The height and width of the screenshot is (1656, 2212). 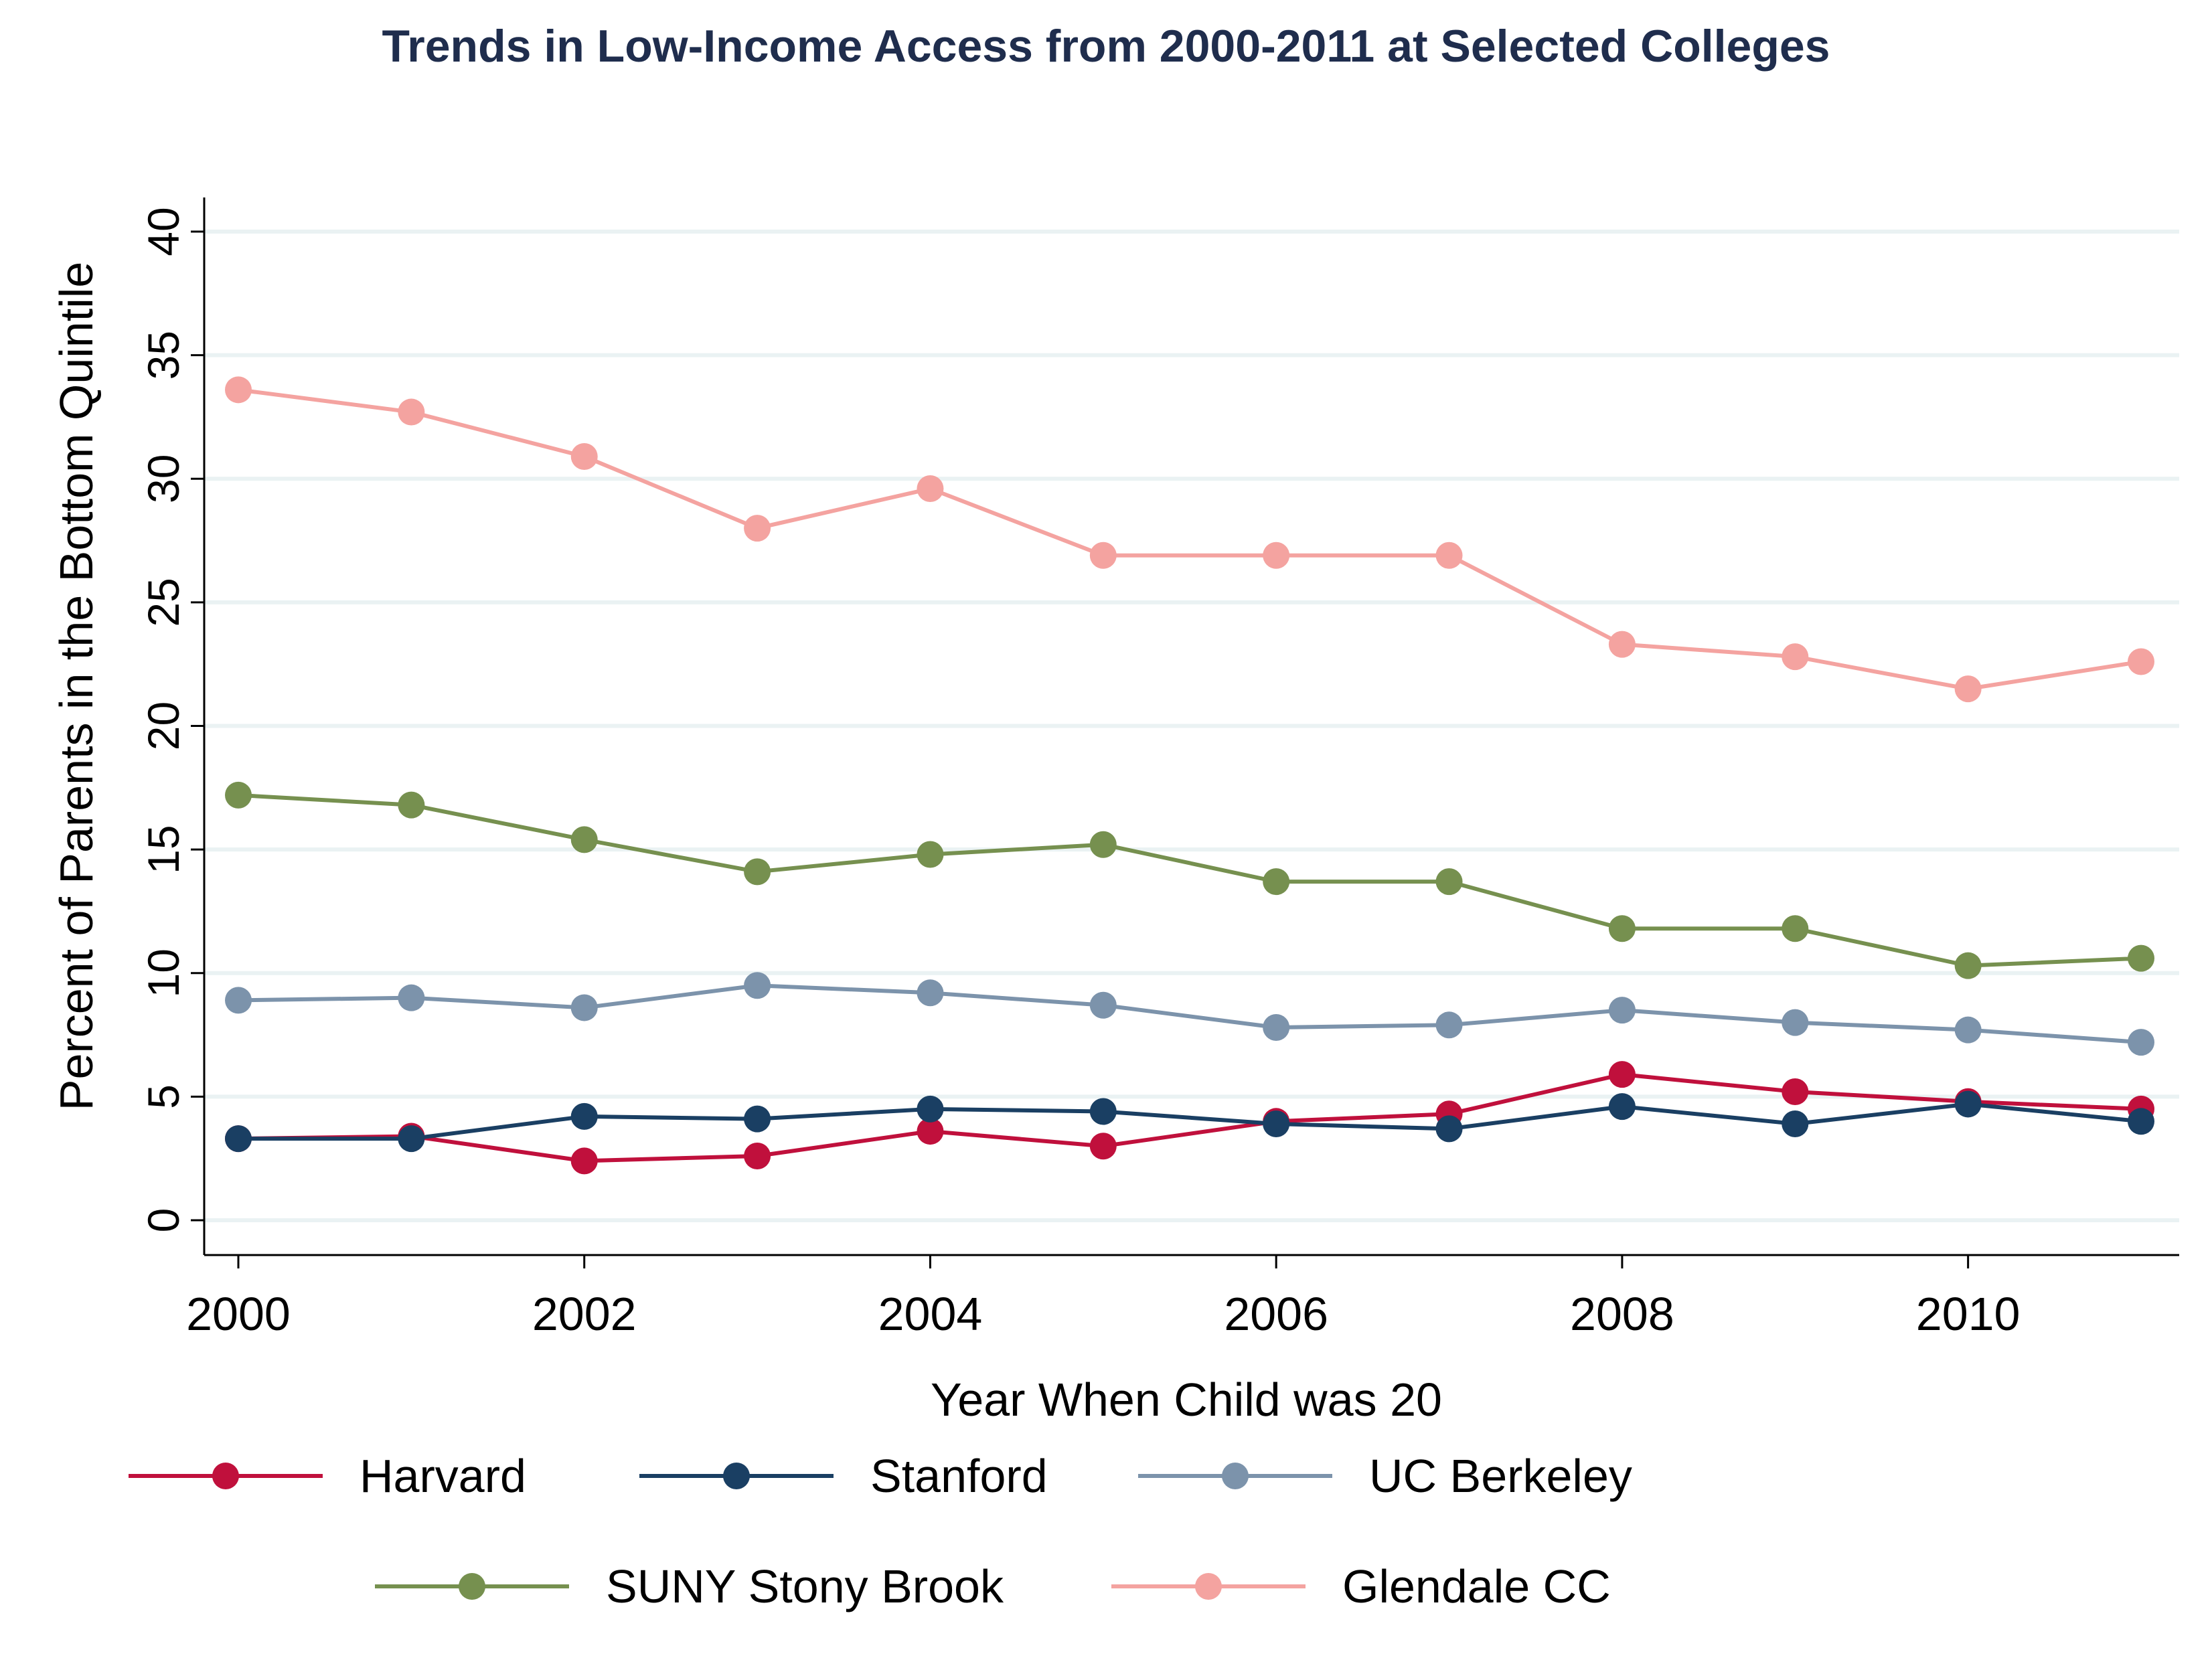 I want to click on y-tick-label: 35, so click(x=163, y=355).